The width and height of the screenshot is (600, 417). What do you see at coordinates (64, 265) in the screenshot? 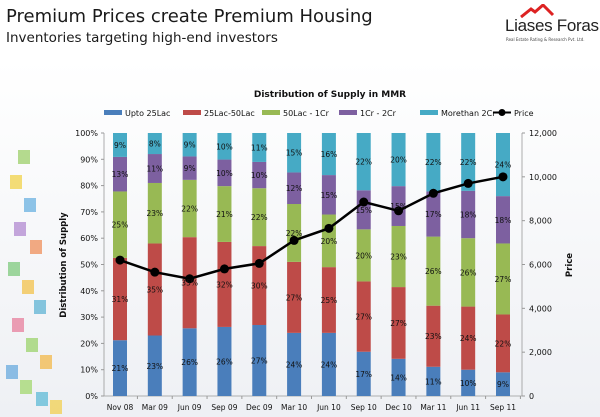
I see `y-axis-label: Distribution of Supply` at bounding box center [64, 265].